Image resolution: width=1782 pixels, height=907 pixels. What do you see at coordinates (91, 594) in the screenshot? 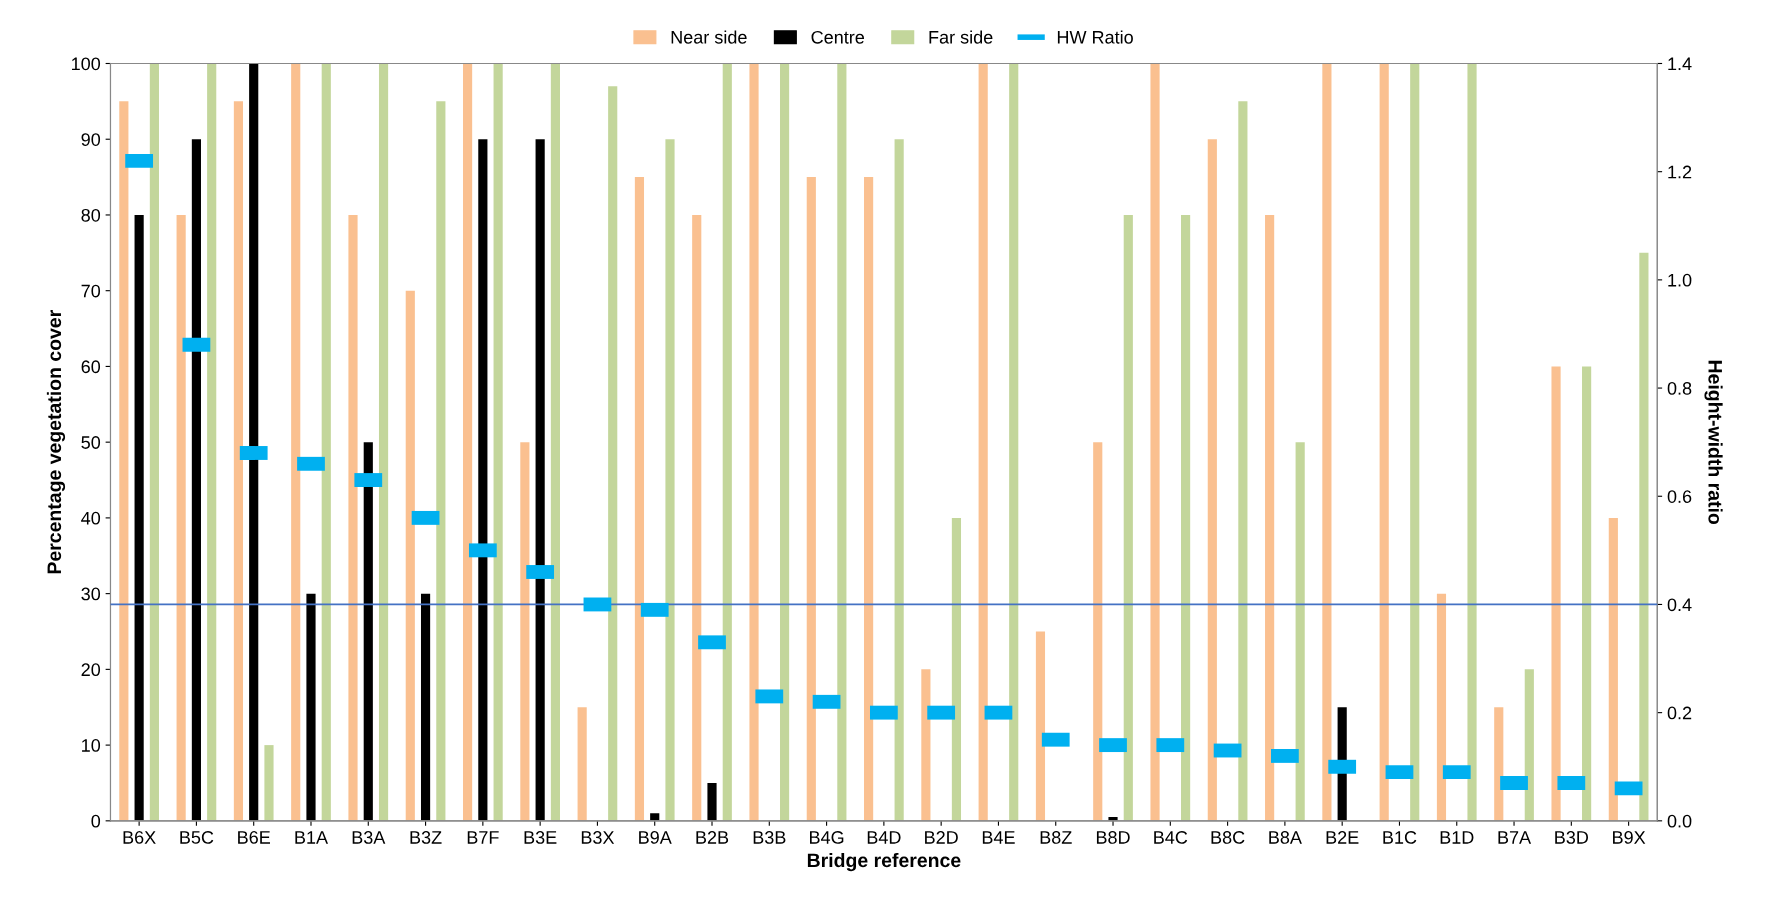
I see `y-tick-label: 30` at bounding box center [91, 594].